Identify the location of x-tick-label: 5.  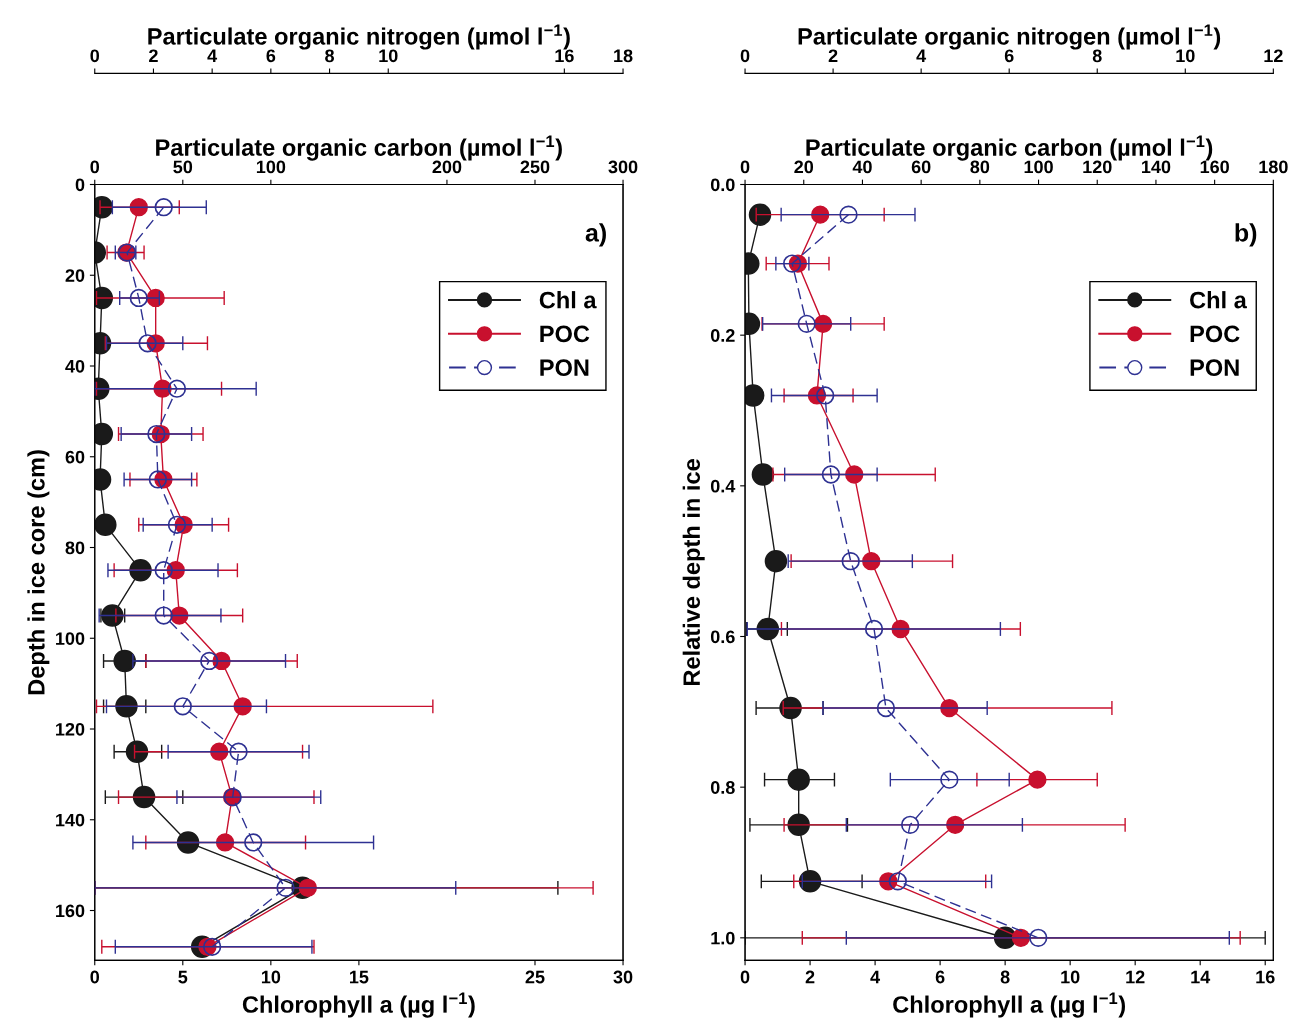
(183, 977).